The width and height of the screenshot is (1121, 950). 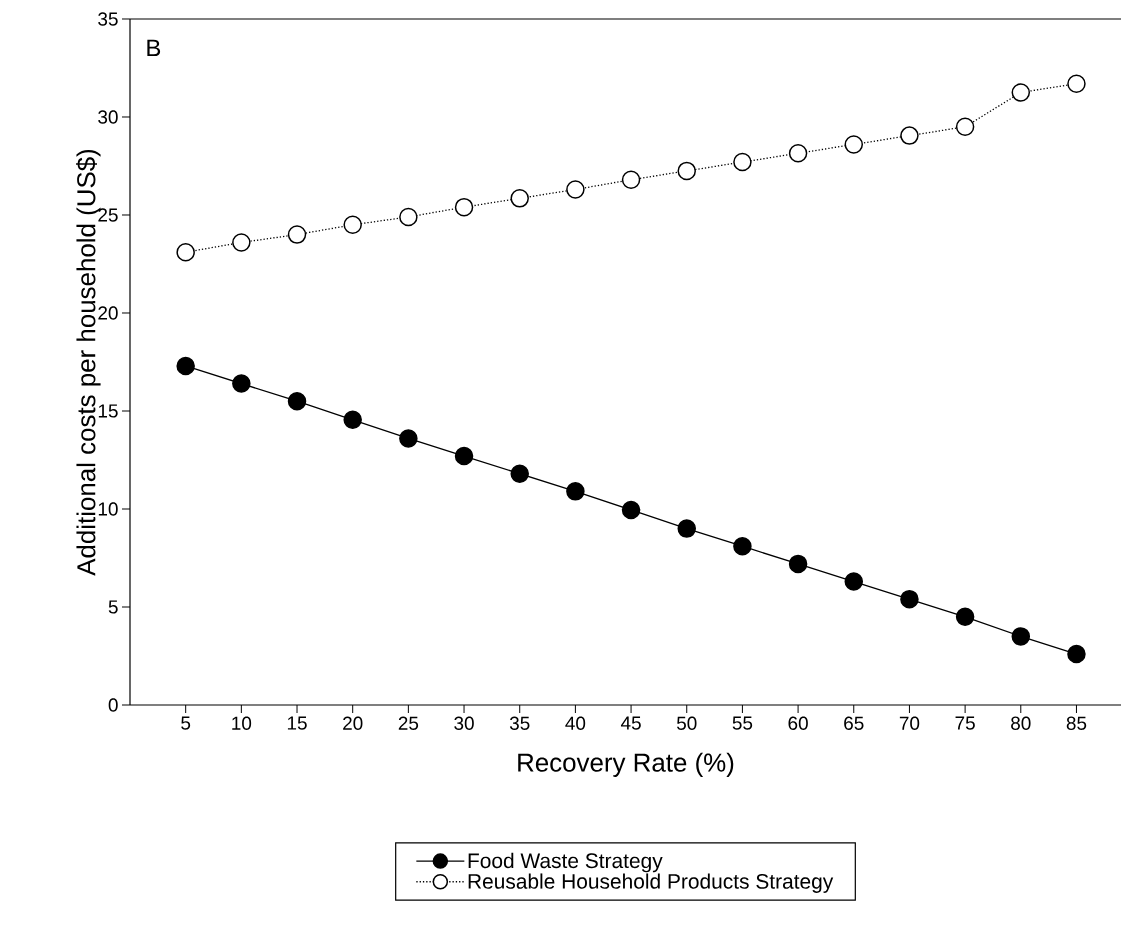 What do you see at coordinates (854, 723) in the screenshot?
I see `x-tick-label: 65` at bounding box center [854, 723].